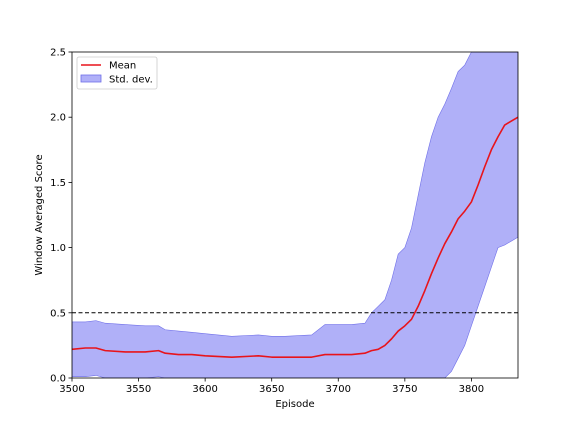 This screenshot has width=576, height=432. I want to click on y-tick-label: 2.0, so click(58, 118).